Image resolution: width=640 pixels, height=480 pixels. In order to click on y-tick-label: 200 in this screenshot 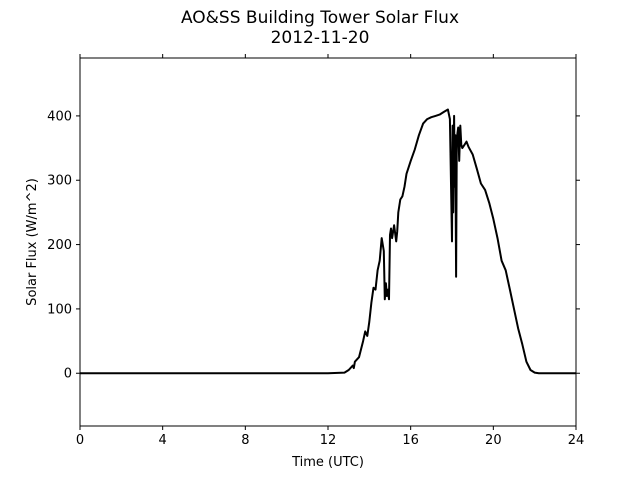, I will do `click(59, 245)`.